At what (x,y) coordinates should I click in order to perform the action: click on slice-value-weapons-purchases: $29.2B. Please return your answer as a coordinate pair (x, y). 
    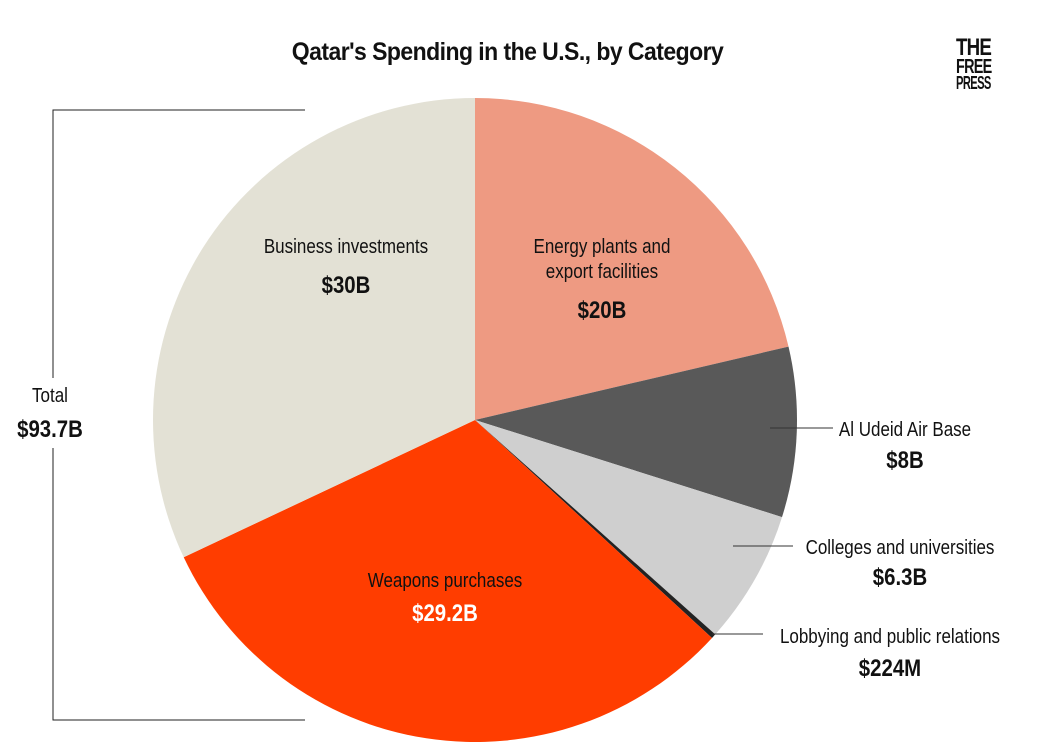
    Looking at the image, I should click on (445, 612).